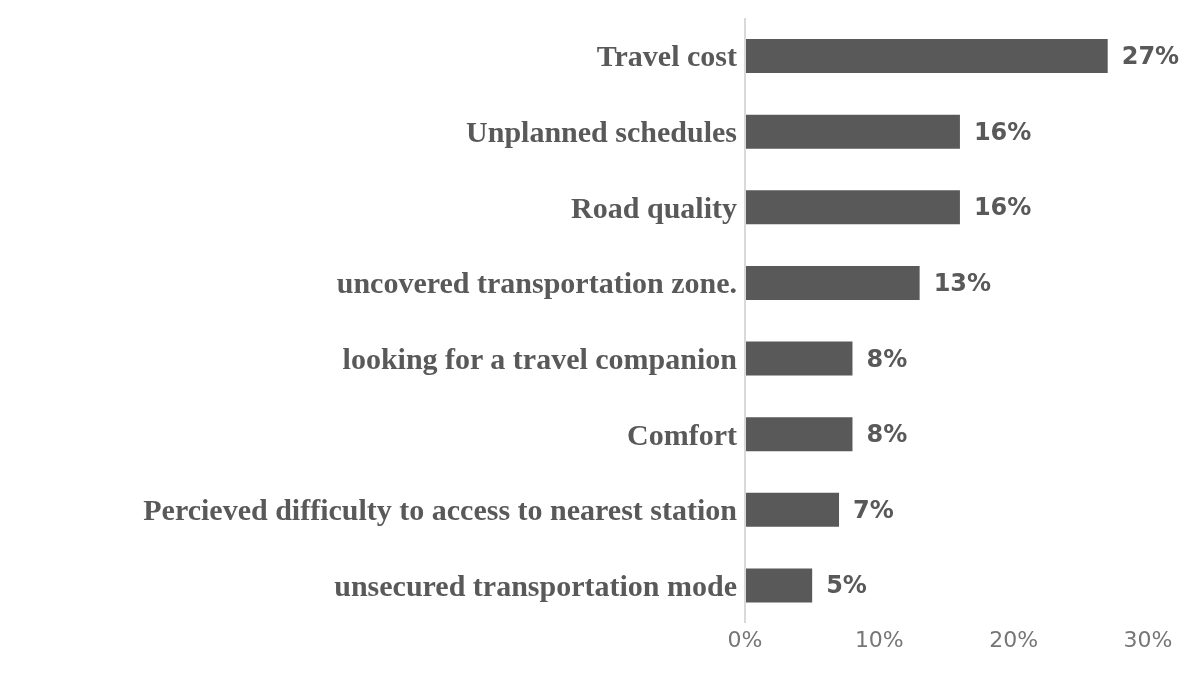  What do you see at coordinates (601, 132) in the screenshot?
I see `y-tick-label: Unplanned schedules` at bounding box center [601, 132].